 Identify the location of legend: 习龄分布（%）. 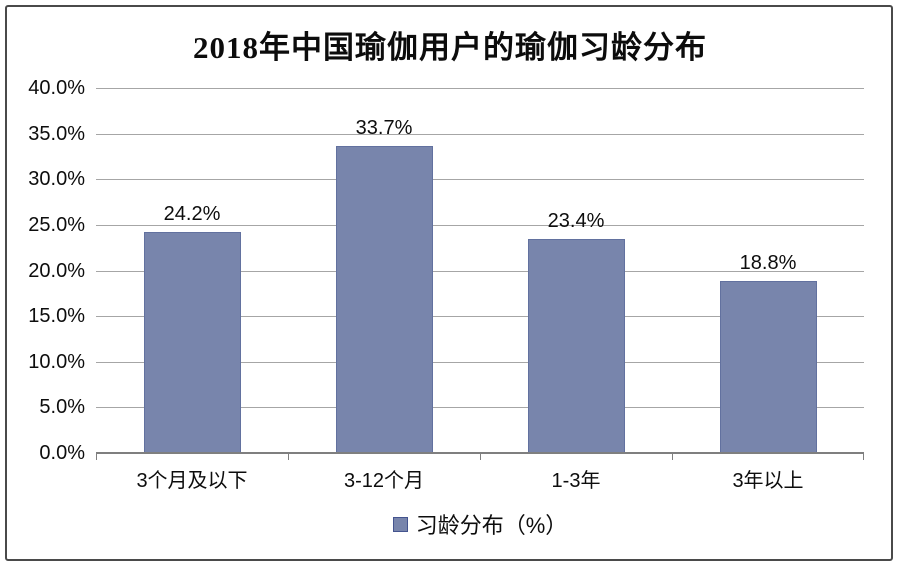
(480, 524).